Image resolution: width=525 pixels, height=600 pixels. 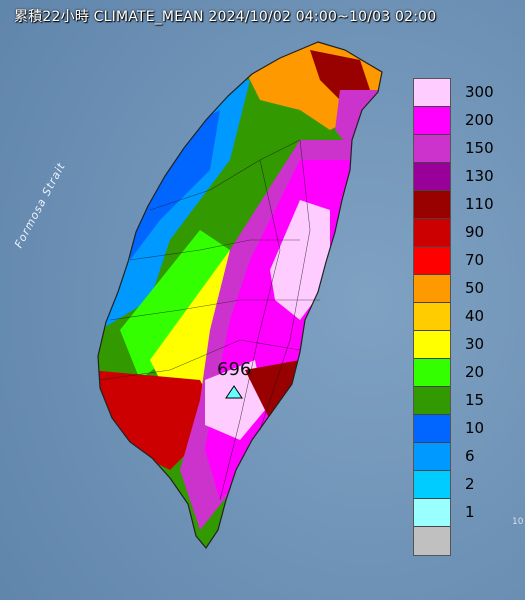 I want to click on legend-label: 6, so click(x=470, y=456).